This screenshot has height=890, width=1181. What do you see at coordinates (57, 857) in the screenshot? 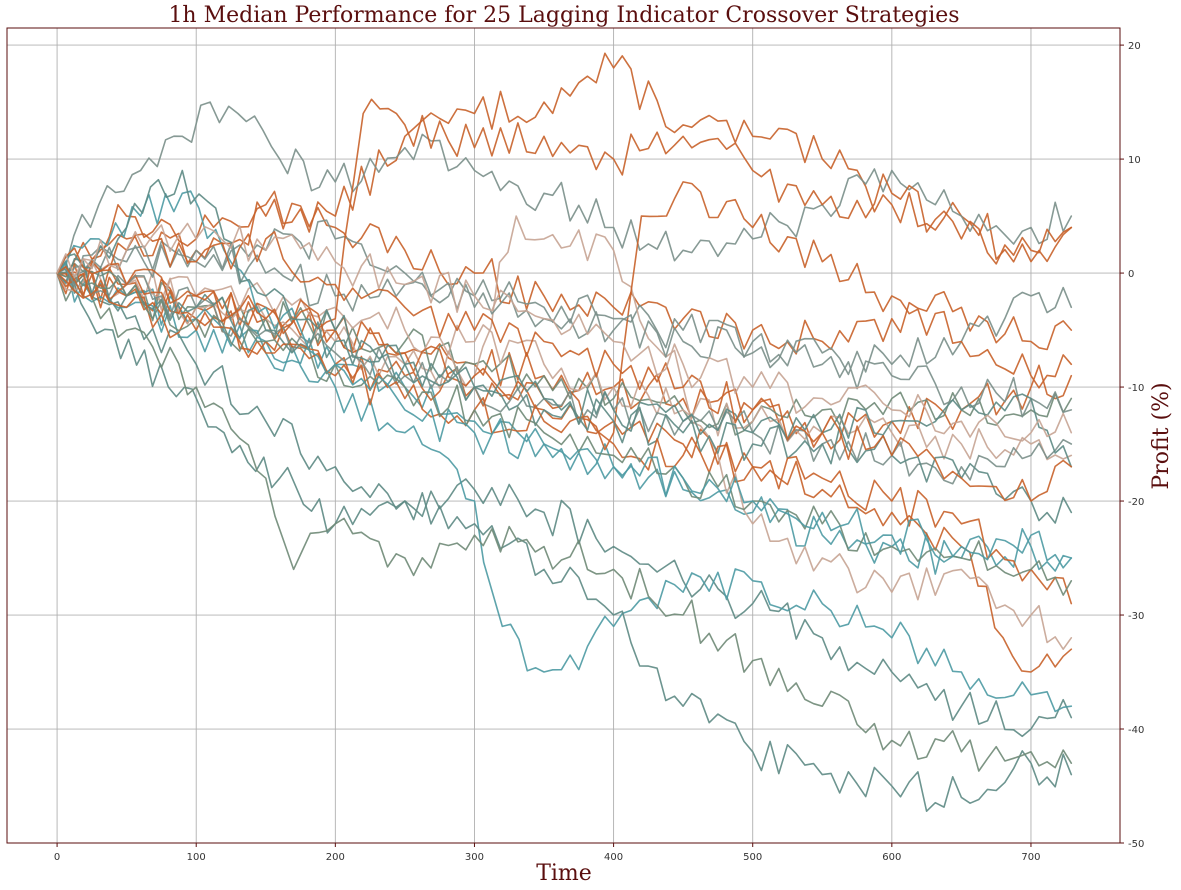
I see `x-tick-label: 0` at bounding box center [57, 857].